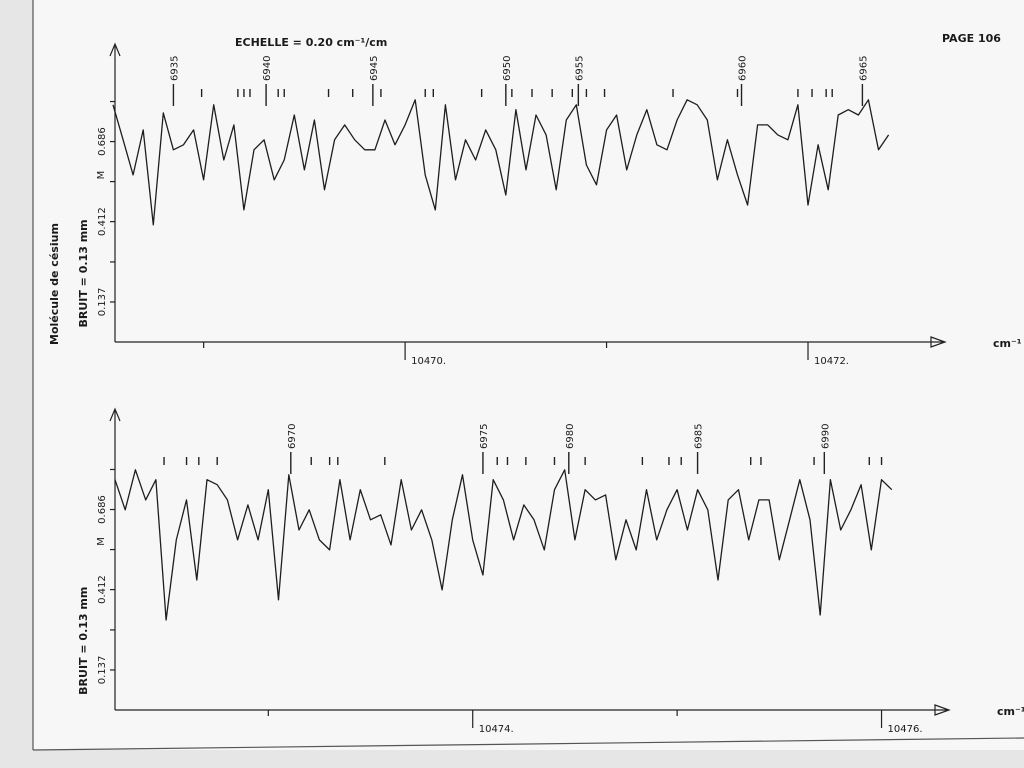  Describe the element at coordinates (501, 162) in the screenshot. I see `spectrum-trace` at that location.